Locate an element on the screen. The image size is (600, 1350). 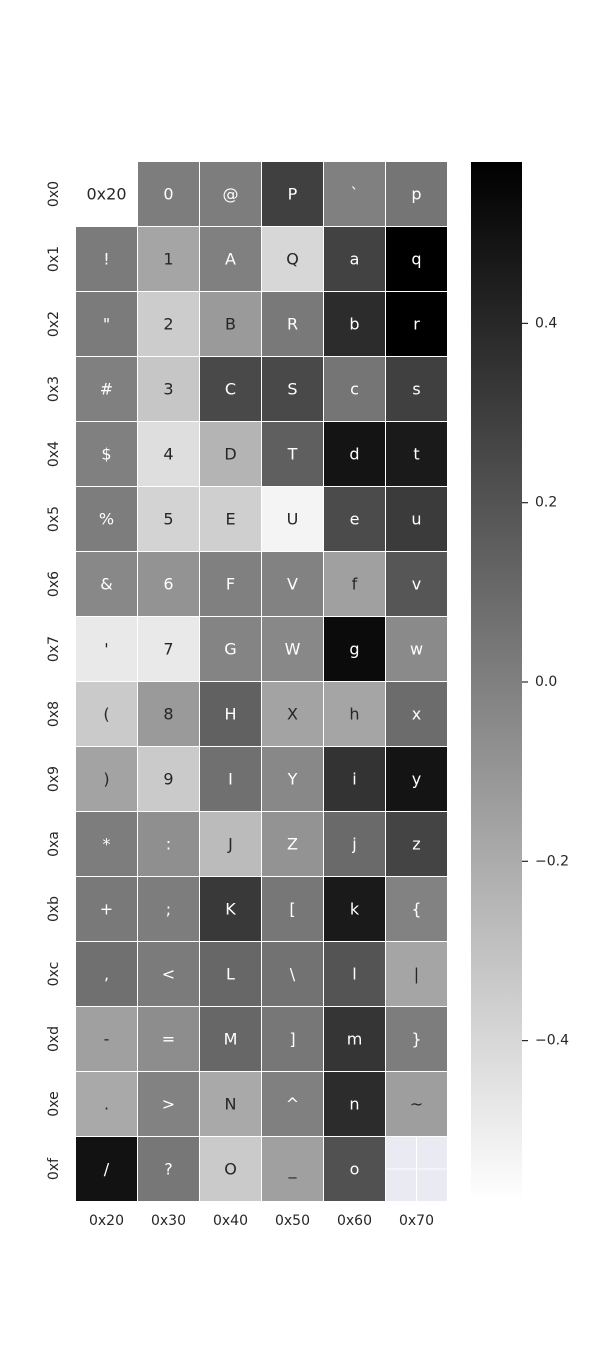
cell-label: ^ is located at coordinates (292, 1104).